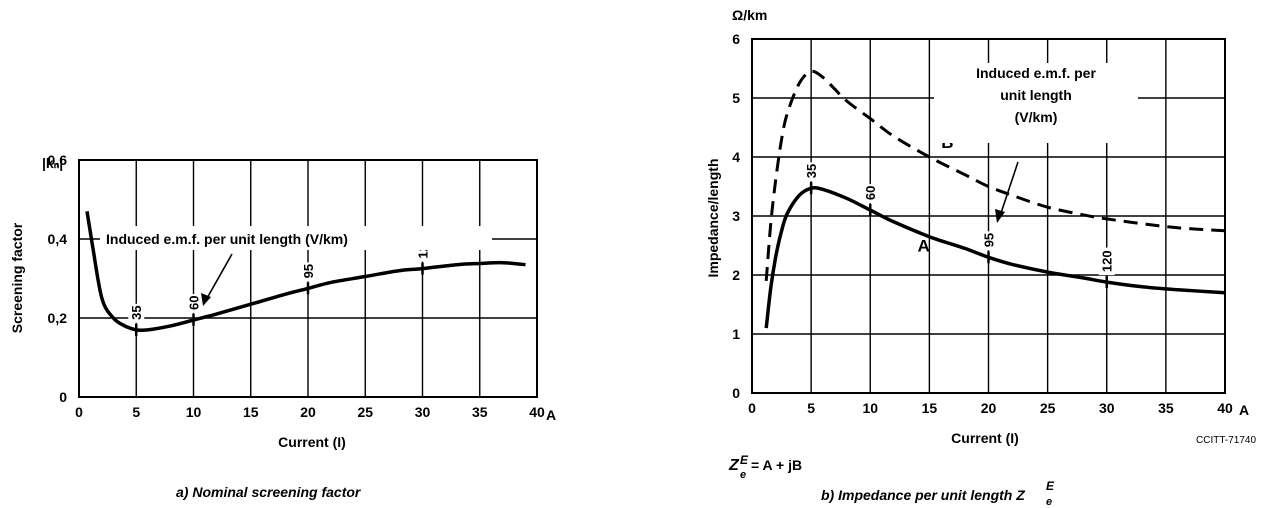 The width and height of the screenshot is (1262, 508). I want to click on chart-a-y-tick-label: 0,6, so click(58, 160).